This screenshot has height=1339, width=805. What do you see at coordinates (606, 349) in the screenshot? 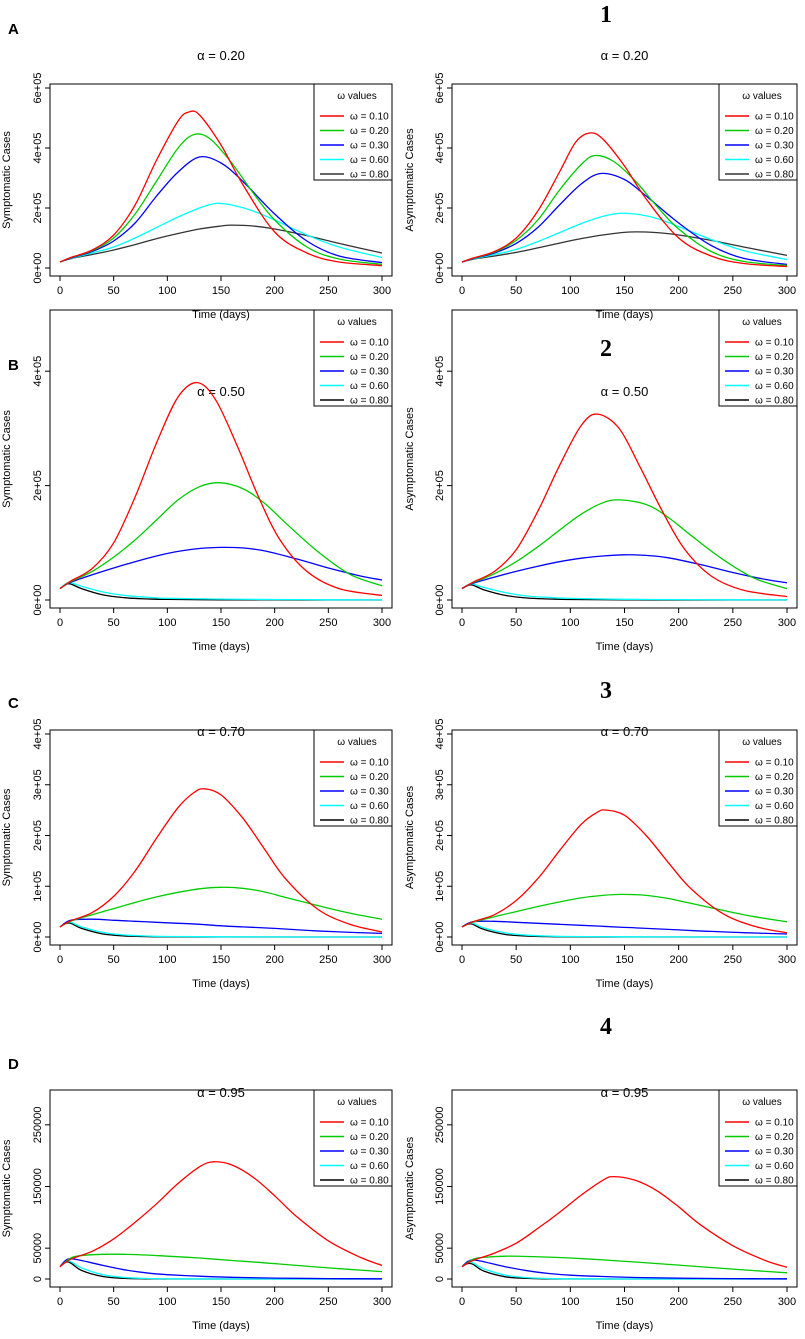
I see `panel-row-number-2: 2` at bounding box center [606, 349].